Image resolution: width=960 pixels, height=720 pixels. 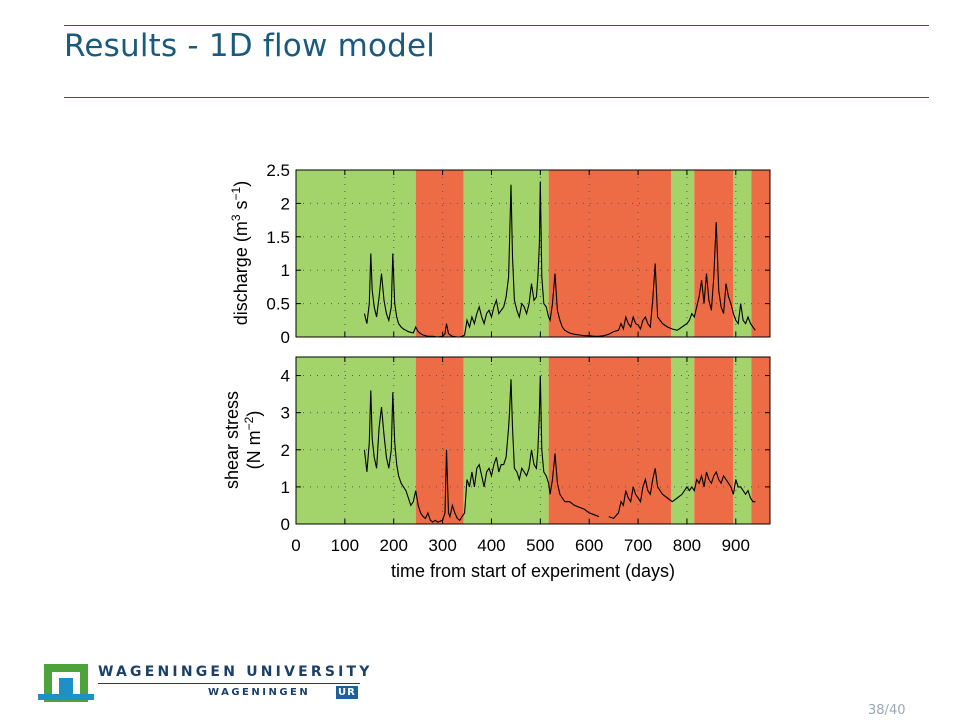 I want to click on y-axis-label-discharge: discharge (m3 s−1), so click(x=240, y=253).